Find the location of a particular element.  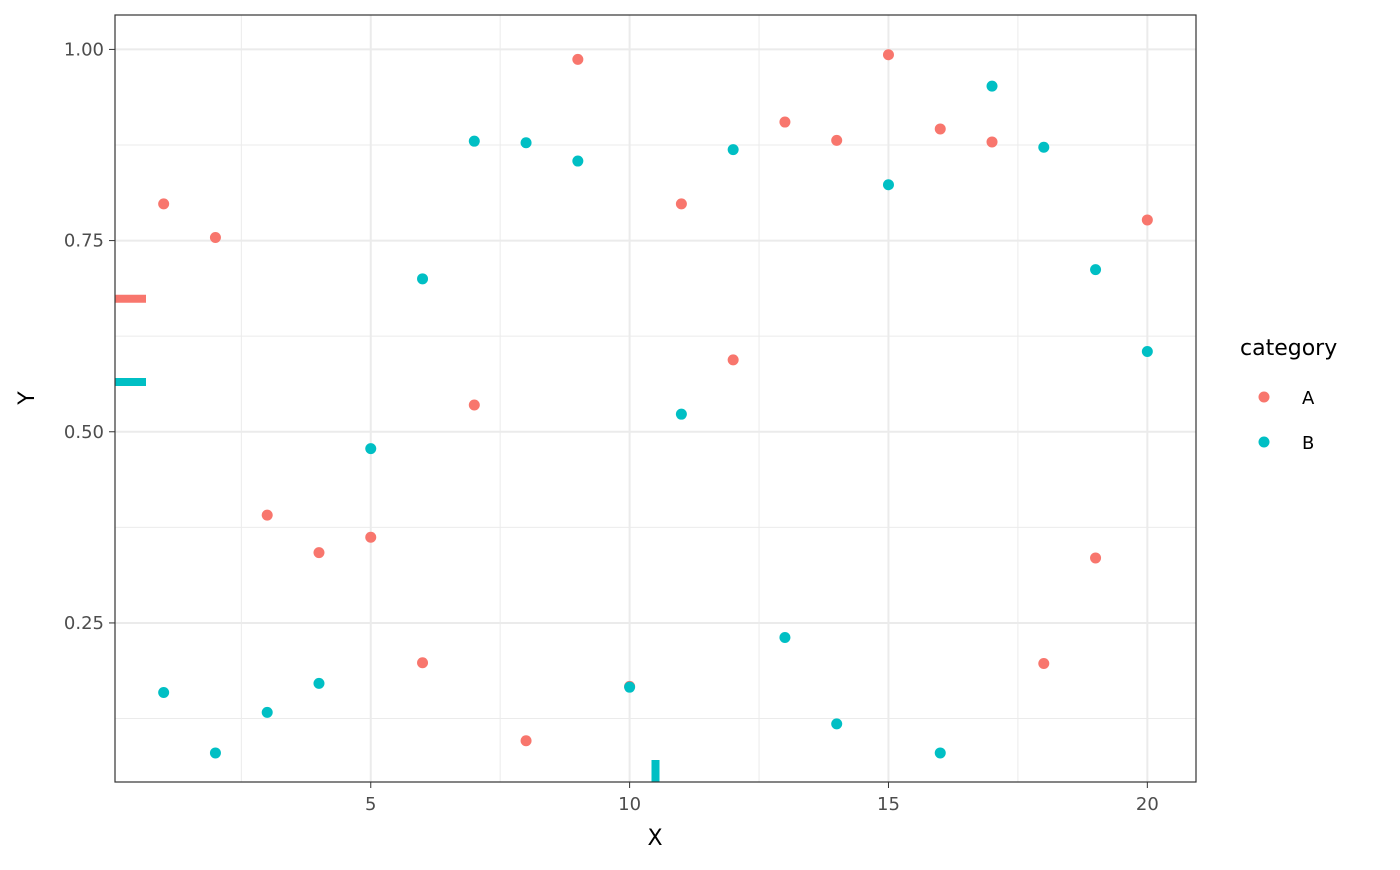

legend: category AB is located at coordinates (1288, 395).